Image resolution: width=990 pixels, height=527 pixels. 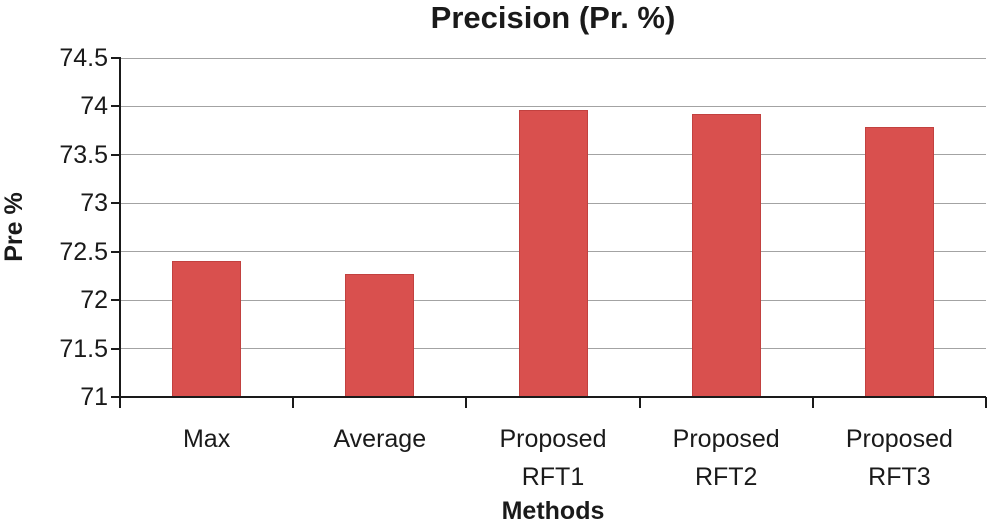 I want to click on x-category-label: Proposed RFT3, so click(x=899, y=458).